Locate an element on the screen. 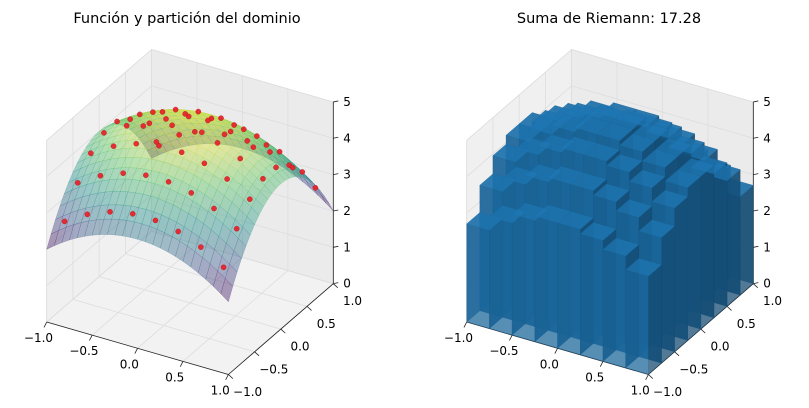 Image resolution: width=809 pixels, height=408 pixels. x-tick-label: 0.0 is located at coordinates (129, 364).